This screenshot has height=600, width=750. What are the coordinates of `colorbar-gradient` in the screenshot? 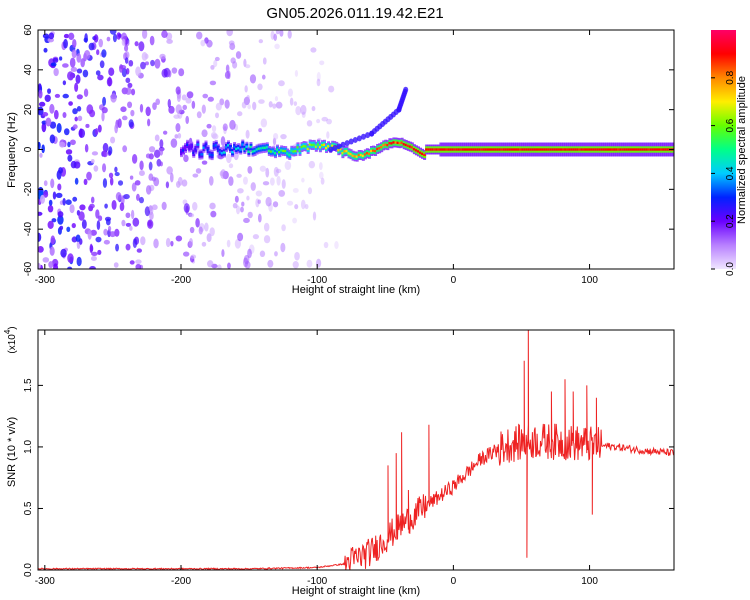 It's located at (723, 149).